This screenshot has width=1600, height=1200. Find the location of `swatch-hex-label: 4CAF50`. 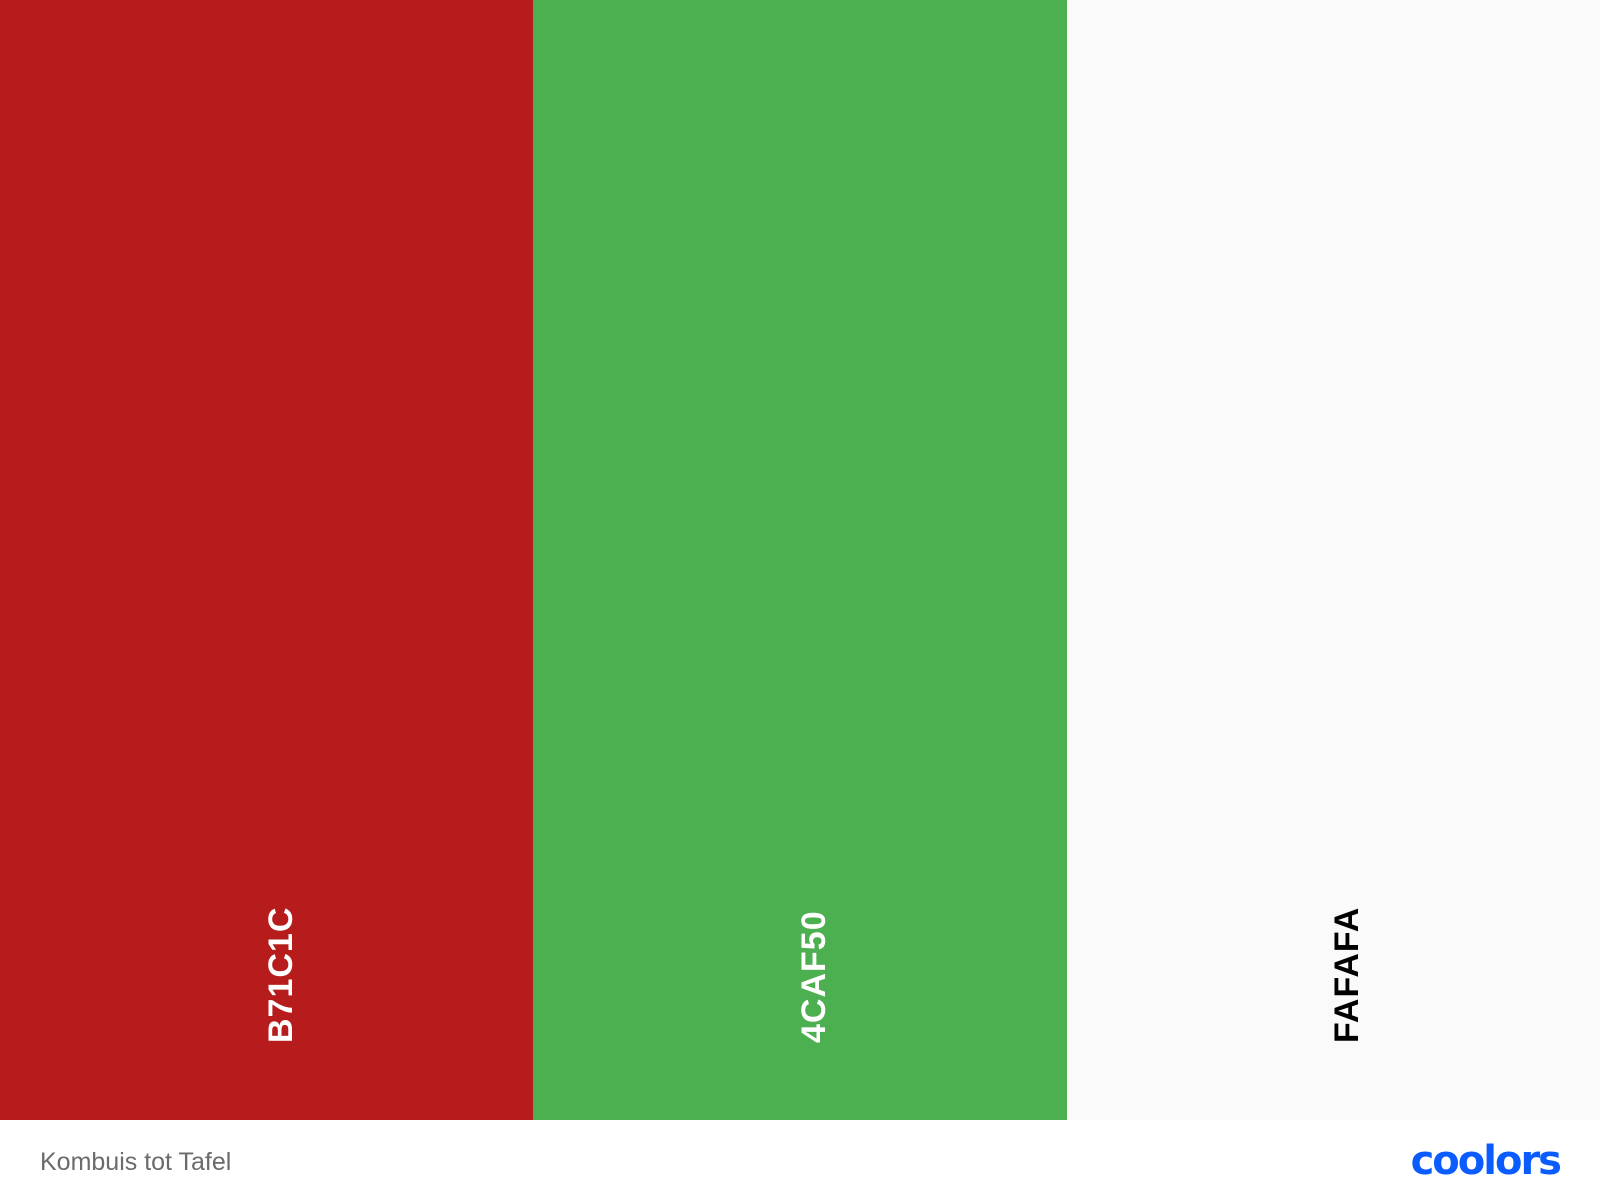

swatch-hex-label: 4CAF50 is located at coordinates (813, 976).